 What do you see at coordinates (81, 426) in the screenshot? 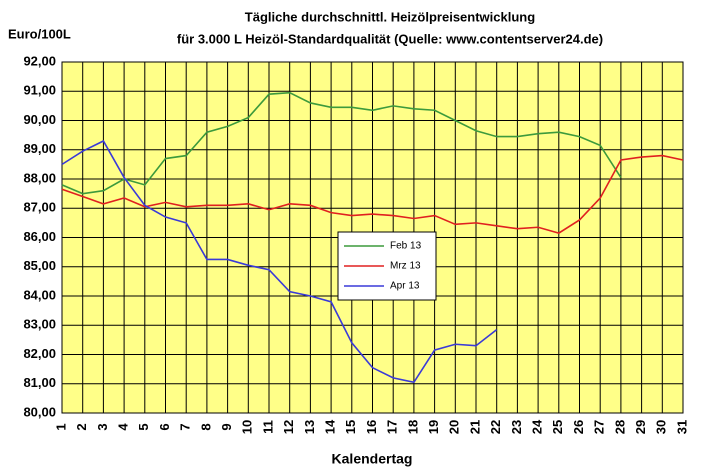
I see `x-tick-label: 2` at bounding box center [81, 426].